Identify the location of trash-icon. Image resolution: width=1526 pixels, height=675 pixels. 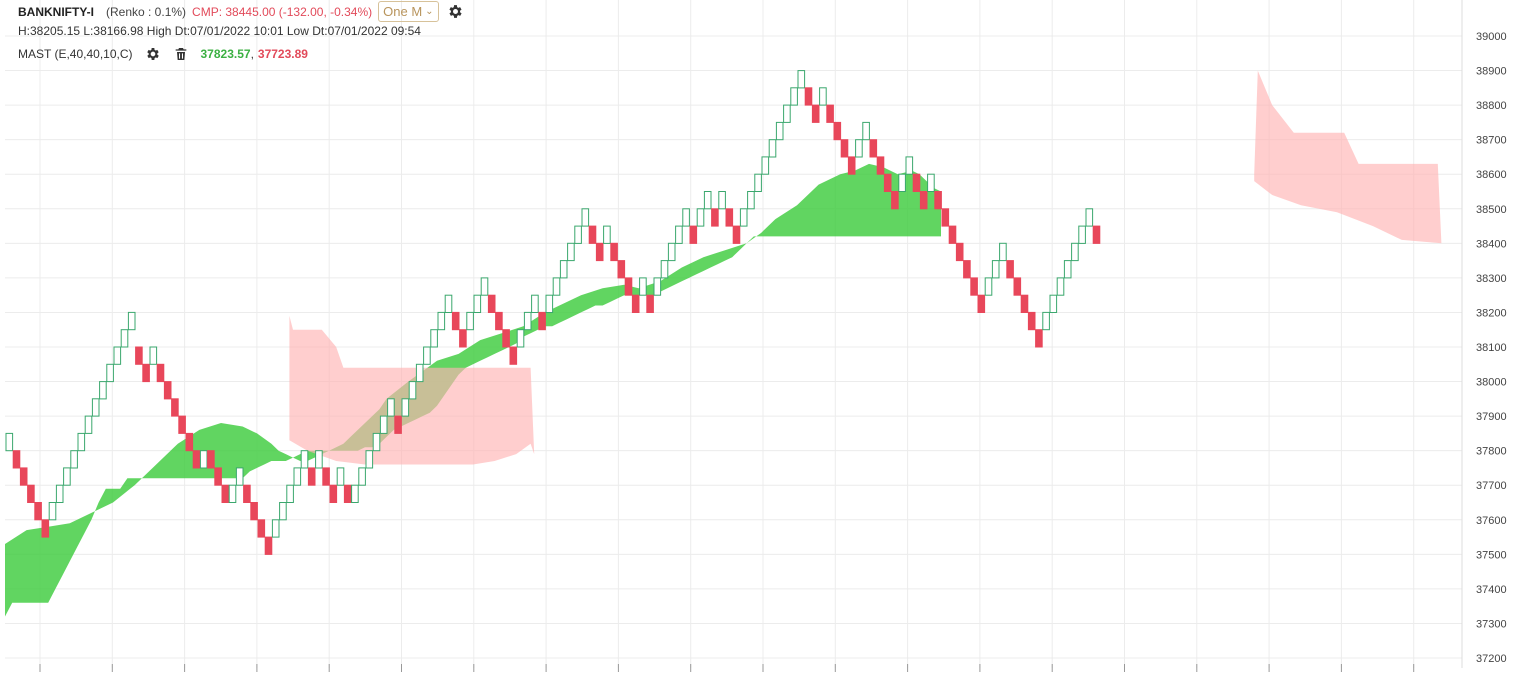
(181, 54).